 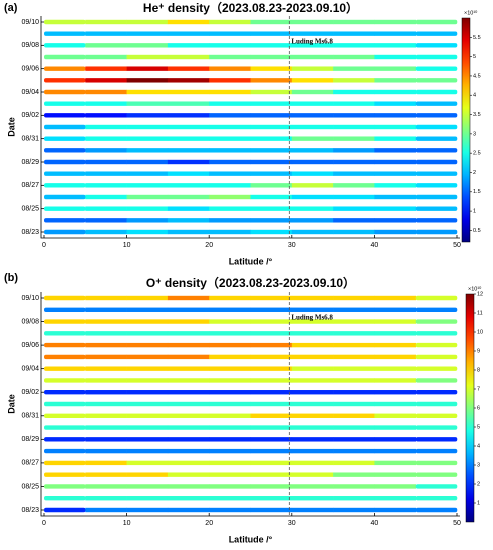 I want to click on colorbar-tick-label: 1.5, so click(x=477, y=192).